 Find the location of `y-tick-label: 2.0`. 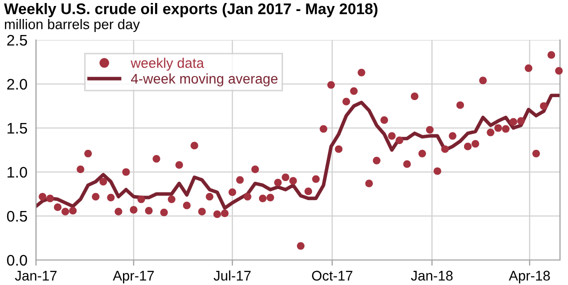

y-tick-label: 2.0 is located at coordinates (17, 84).